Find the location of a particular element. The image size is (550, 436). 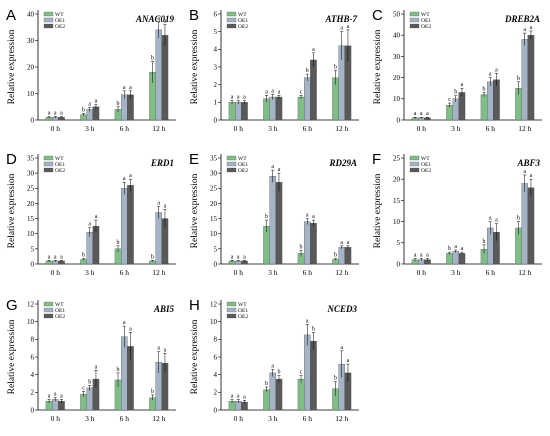

panel-letter: F is located at coordinates (376, 159).